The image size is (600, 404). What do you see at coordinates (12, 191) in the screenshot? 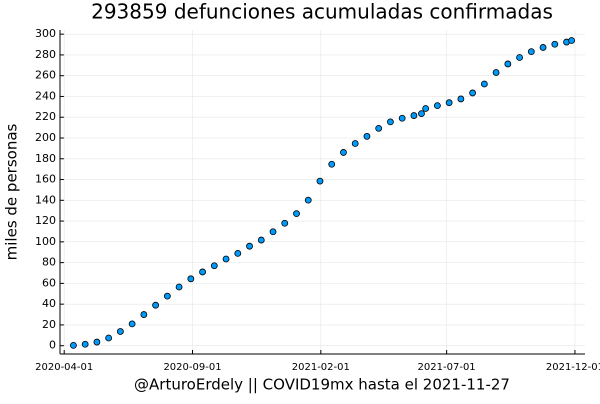
I see `y-axis-label: miles de personas` at bounding box center [12, 191].